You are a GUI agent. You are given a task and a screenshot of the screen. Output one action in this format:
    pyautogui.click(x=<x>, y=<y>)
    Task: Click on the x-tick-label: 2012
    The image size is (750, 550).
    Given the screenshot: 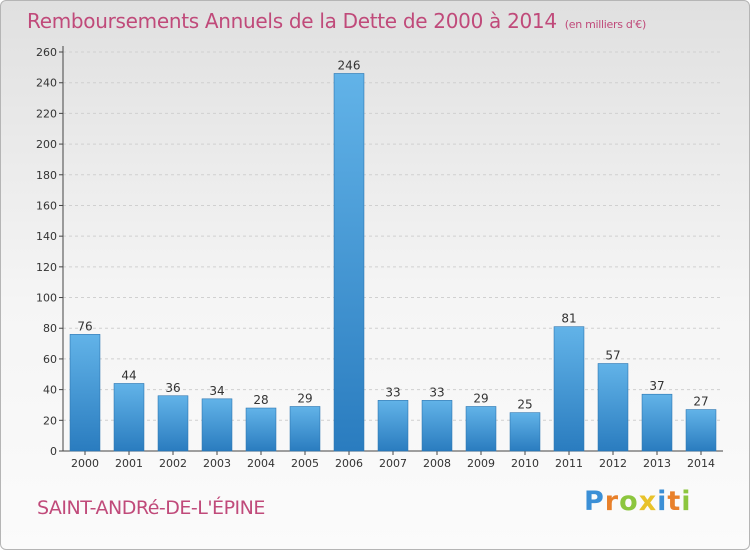 What is the action you would take?
    pyautogui.click(x=613, y=463)
    